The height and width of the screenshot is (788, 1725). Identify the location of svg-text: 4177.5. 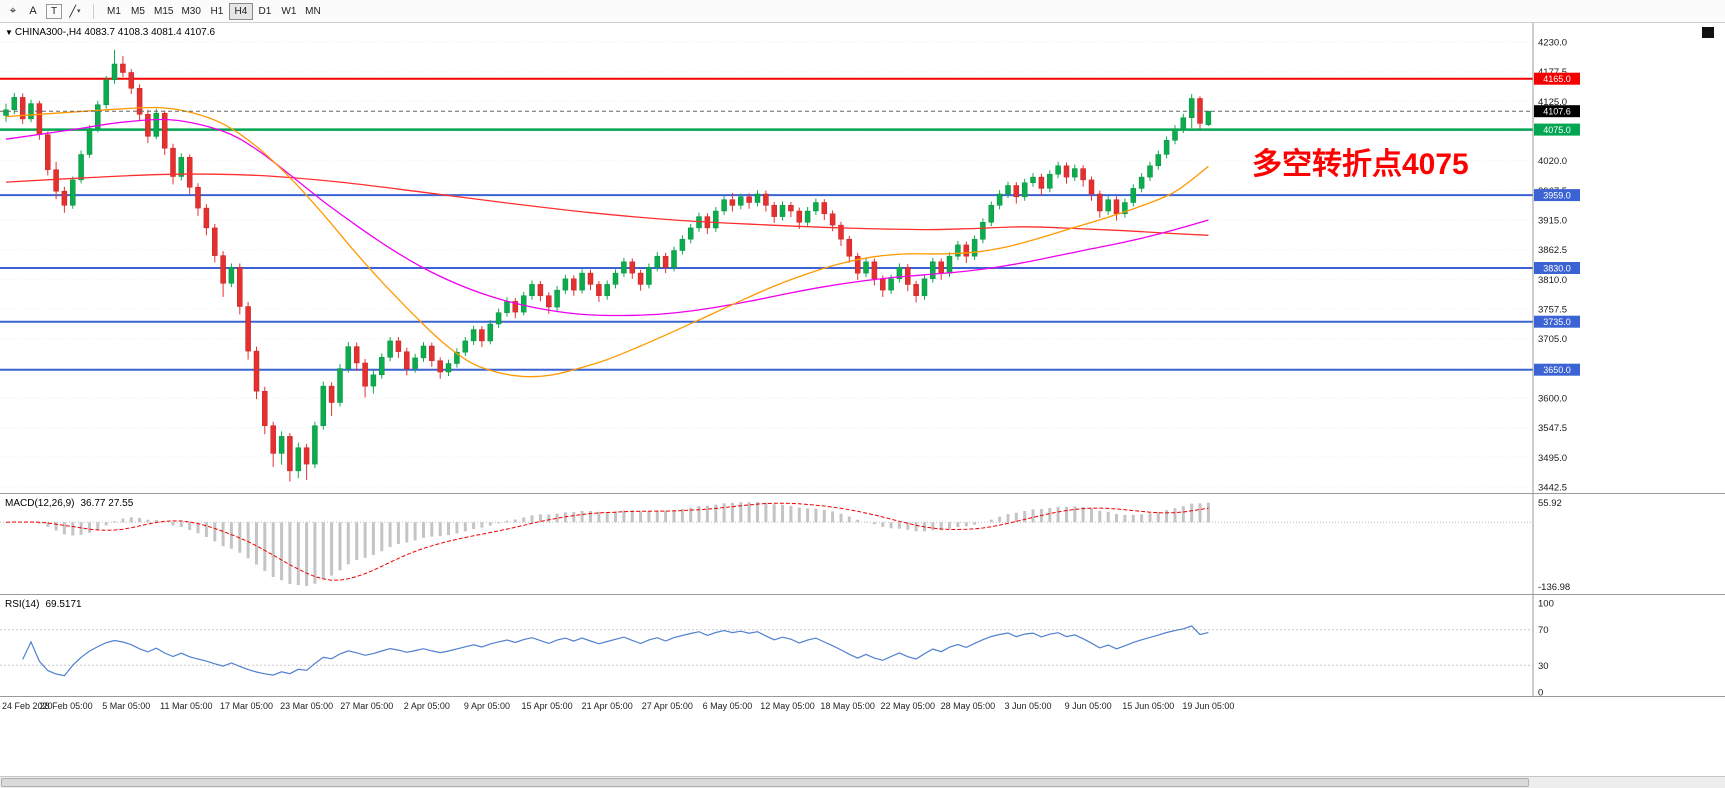
(1552, 72).